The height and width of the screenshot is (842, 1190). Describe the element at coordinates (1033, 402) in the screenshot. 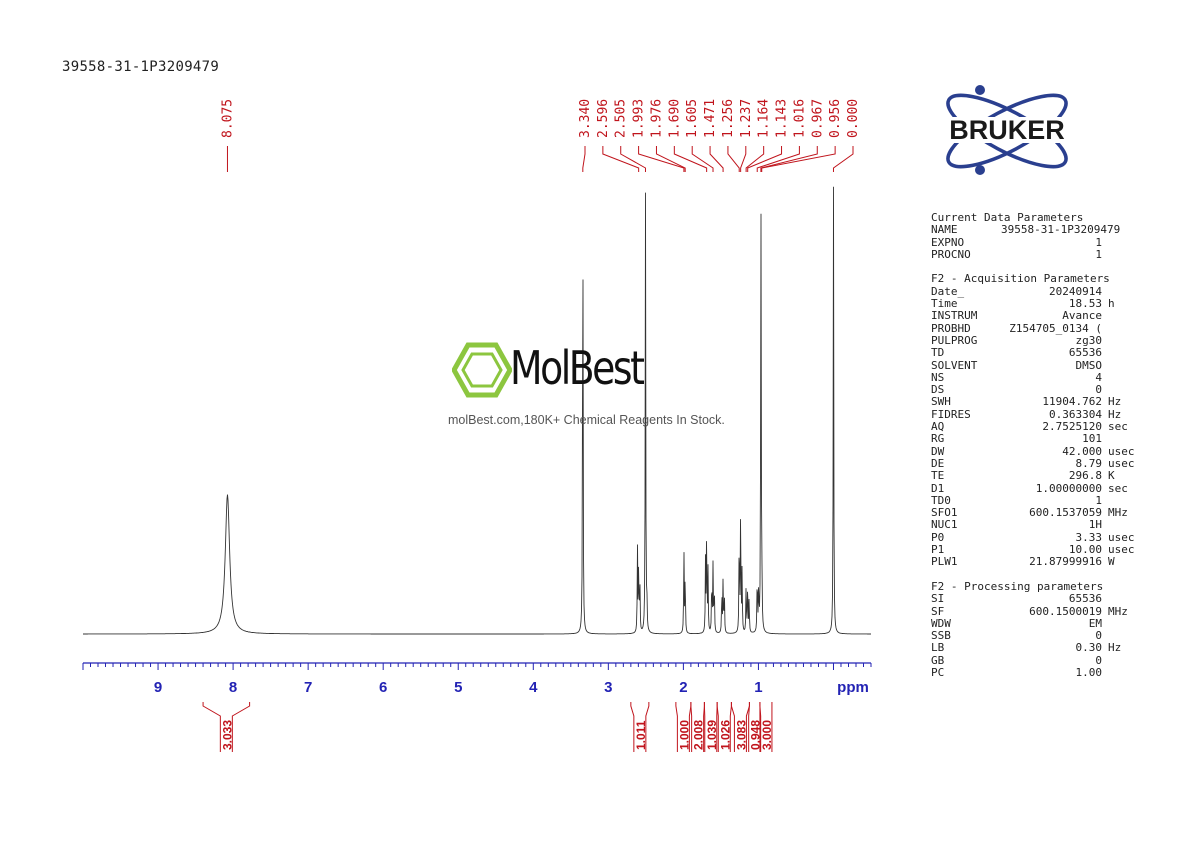

I see `param-row-swh: SWH 11904.762 Hz` at that location.